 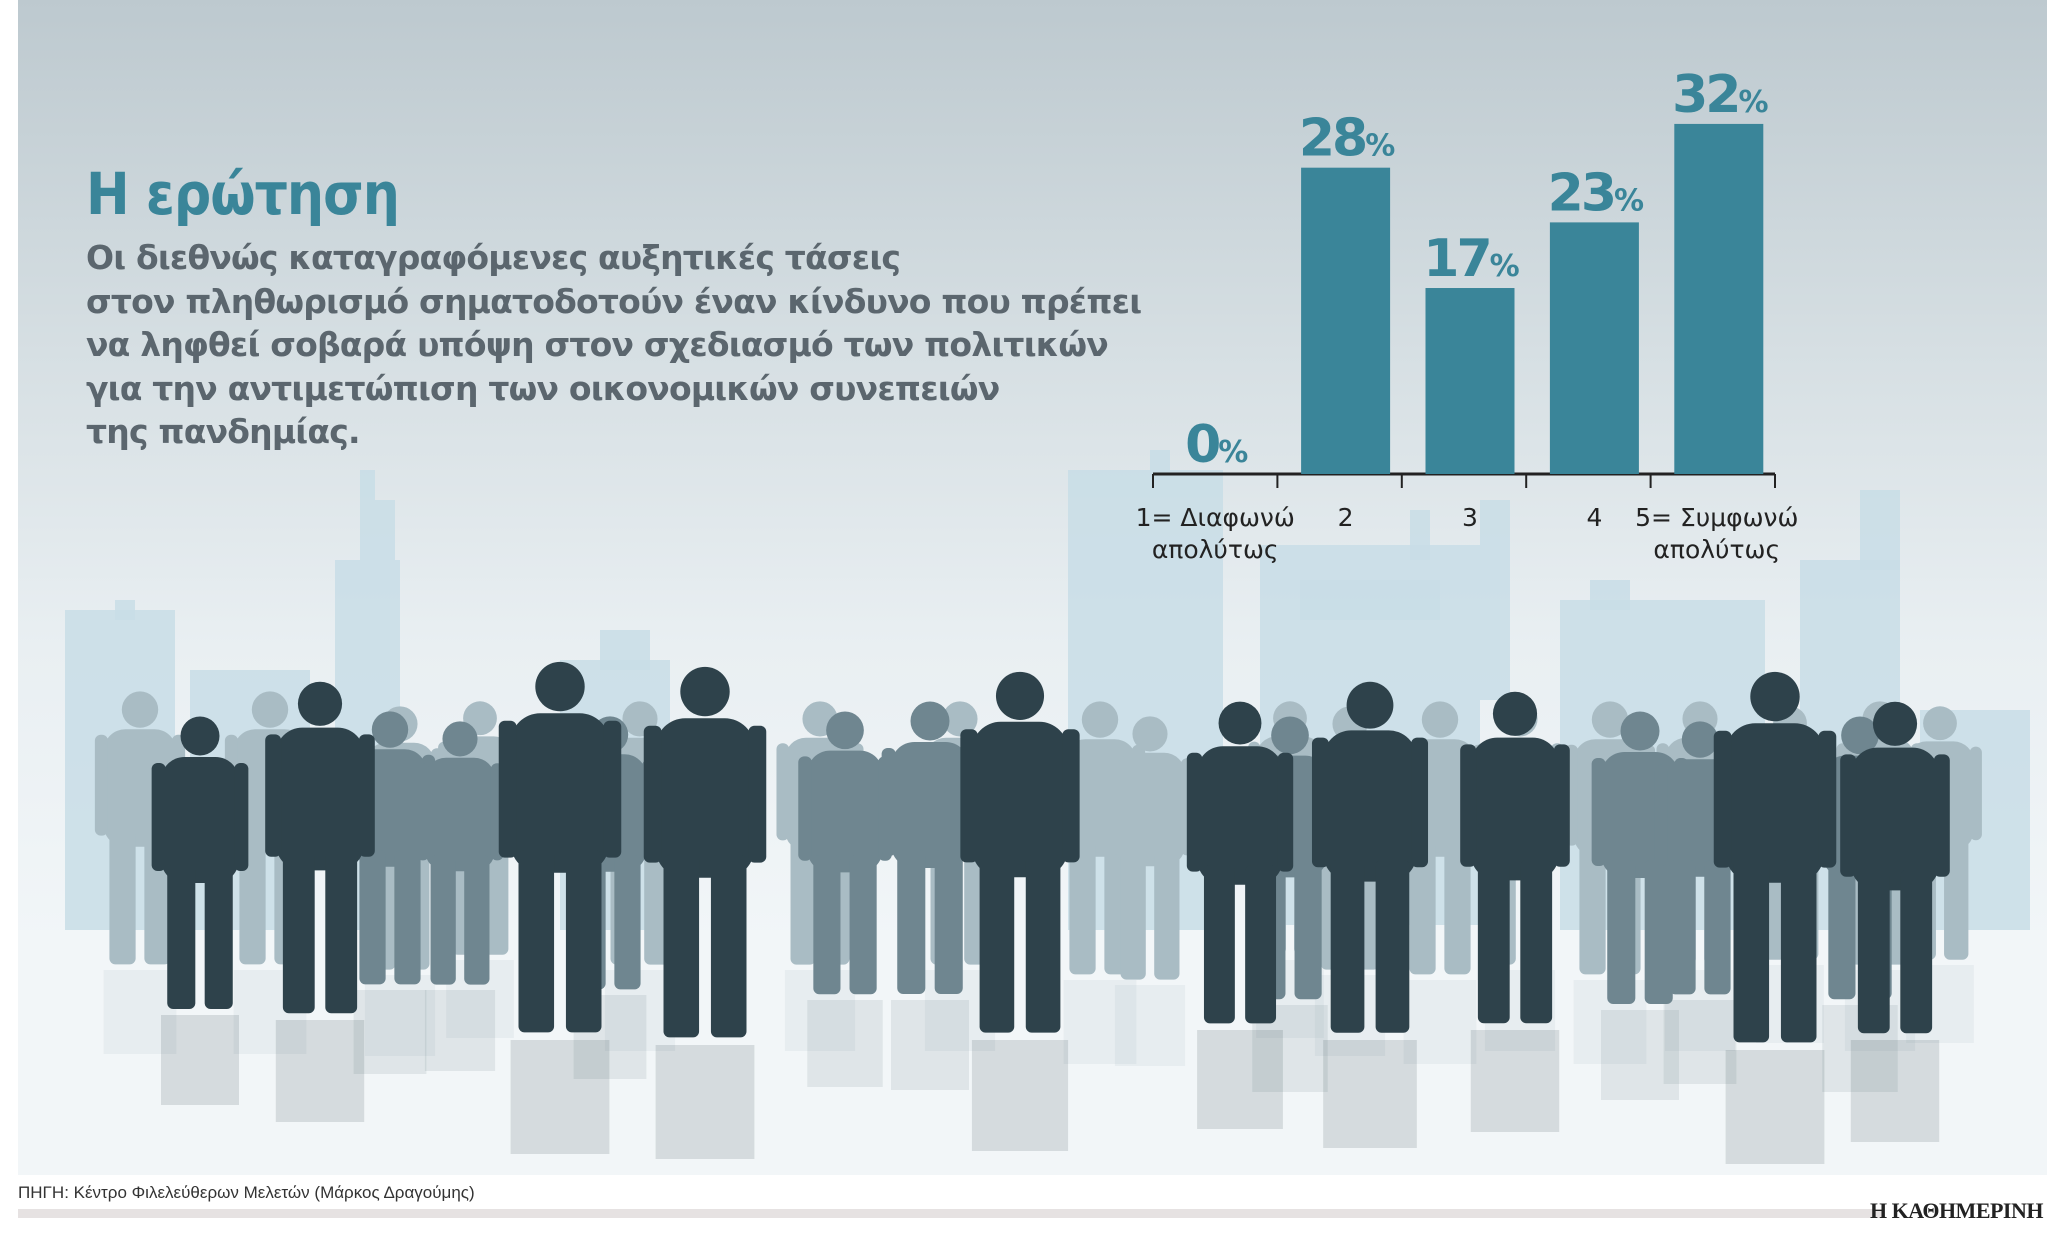 I want to click on question-line: της πανδημίας., so click(x=223, y=431).